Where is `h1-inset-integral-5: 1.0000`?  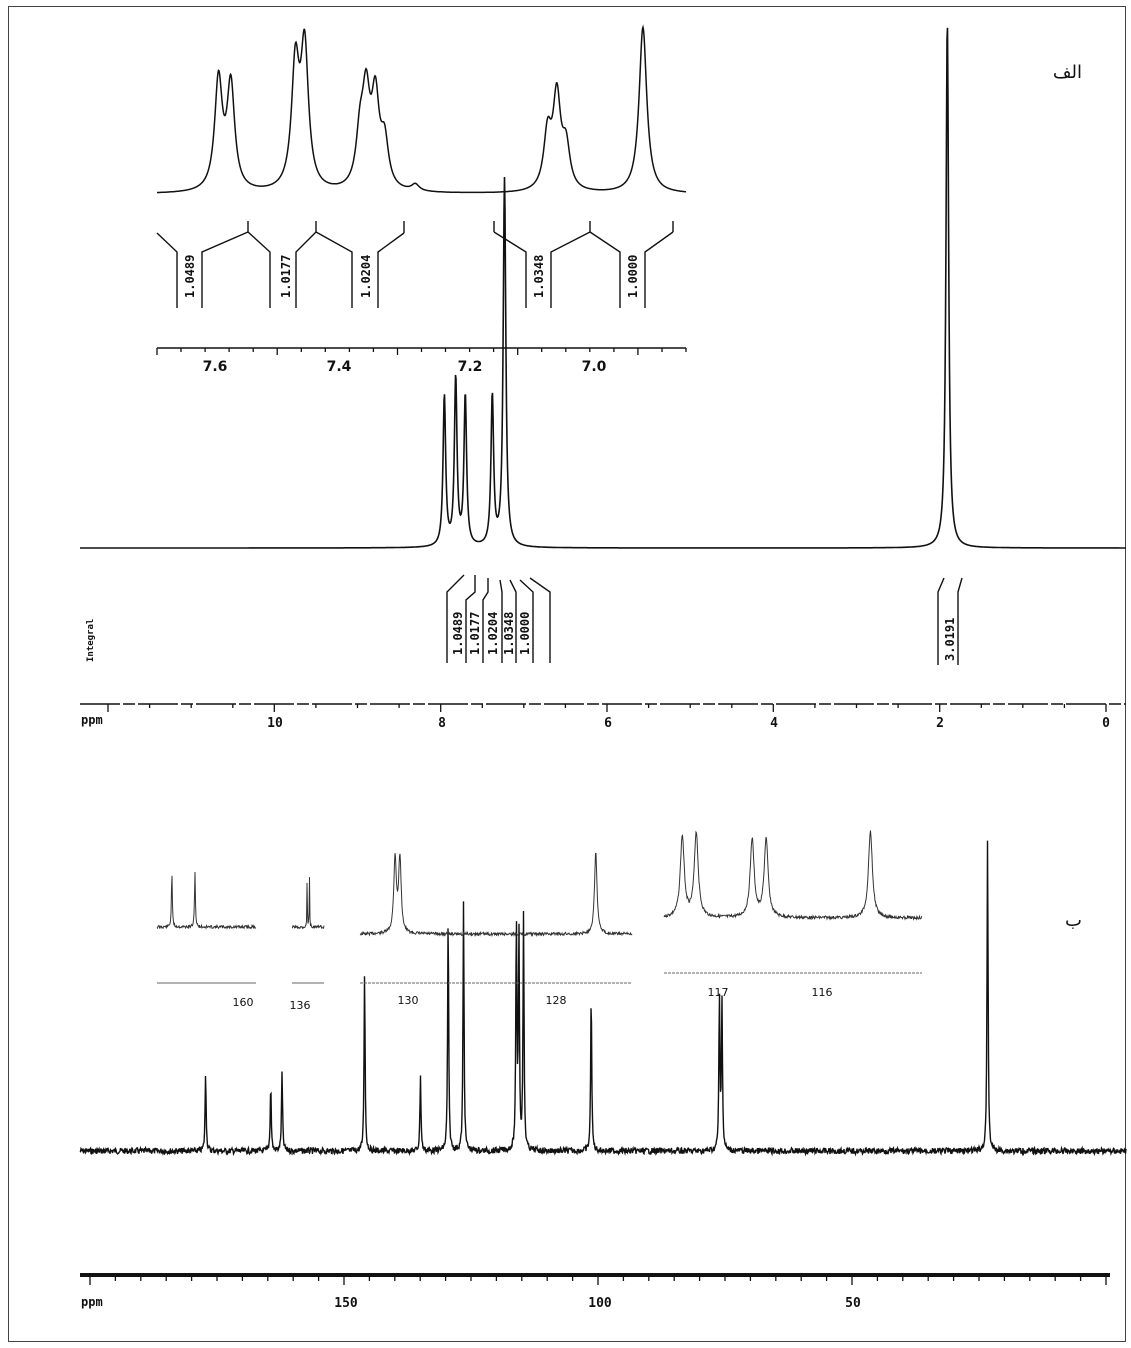
h1-inset-integral-5: 1.0000 is located at coordinates (633, 276).